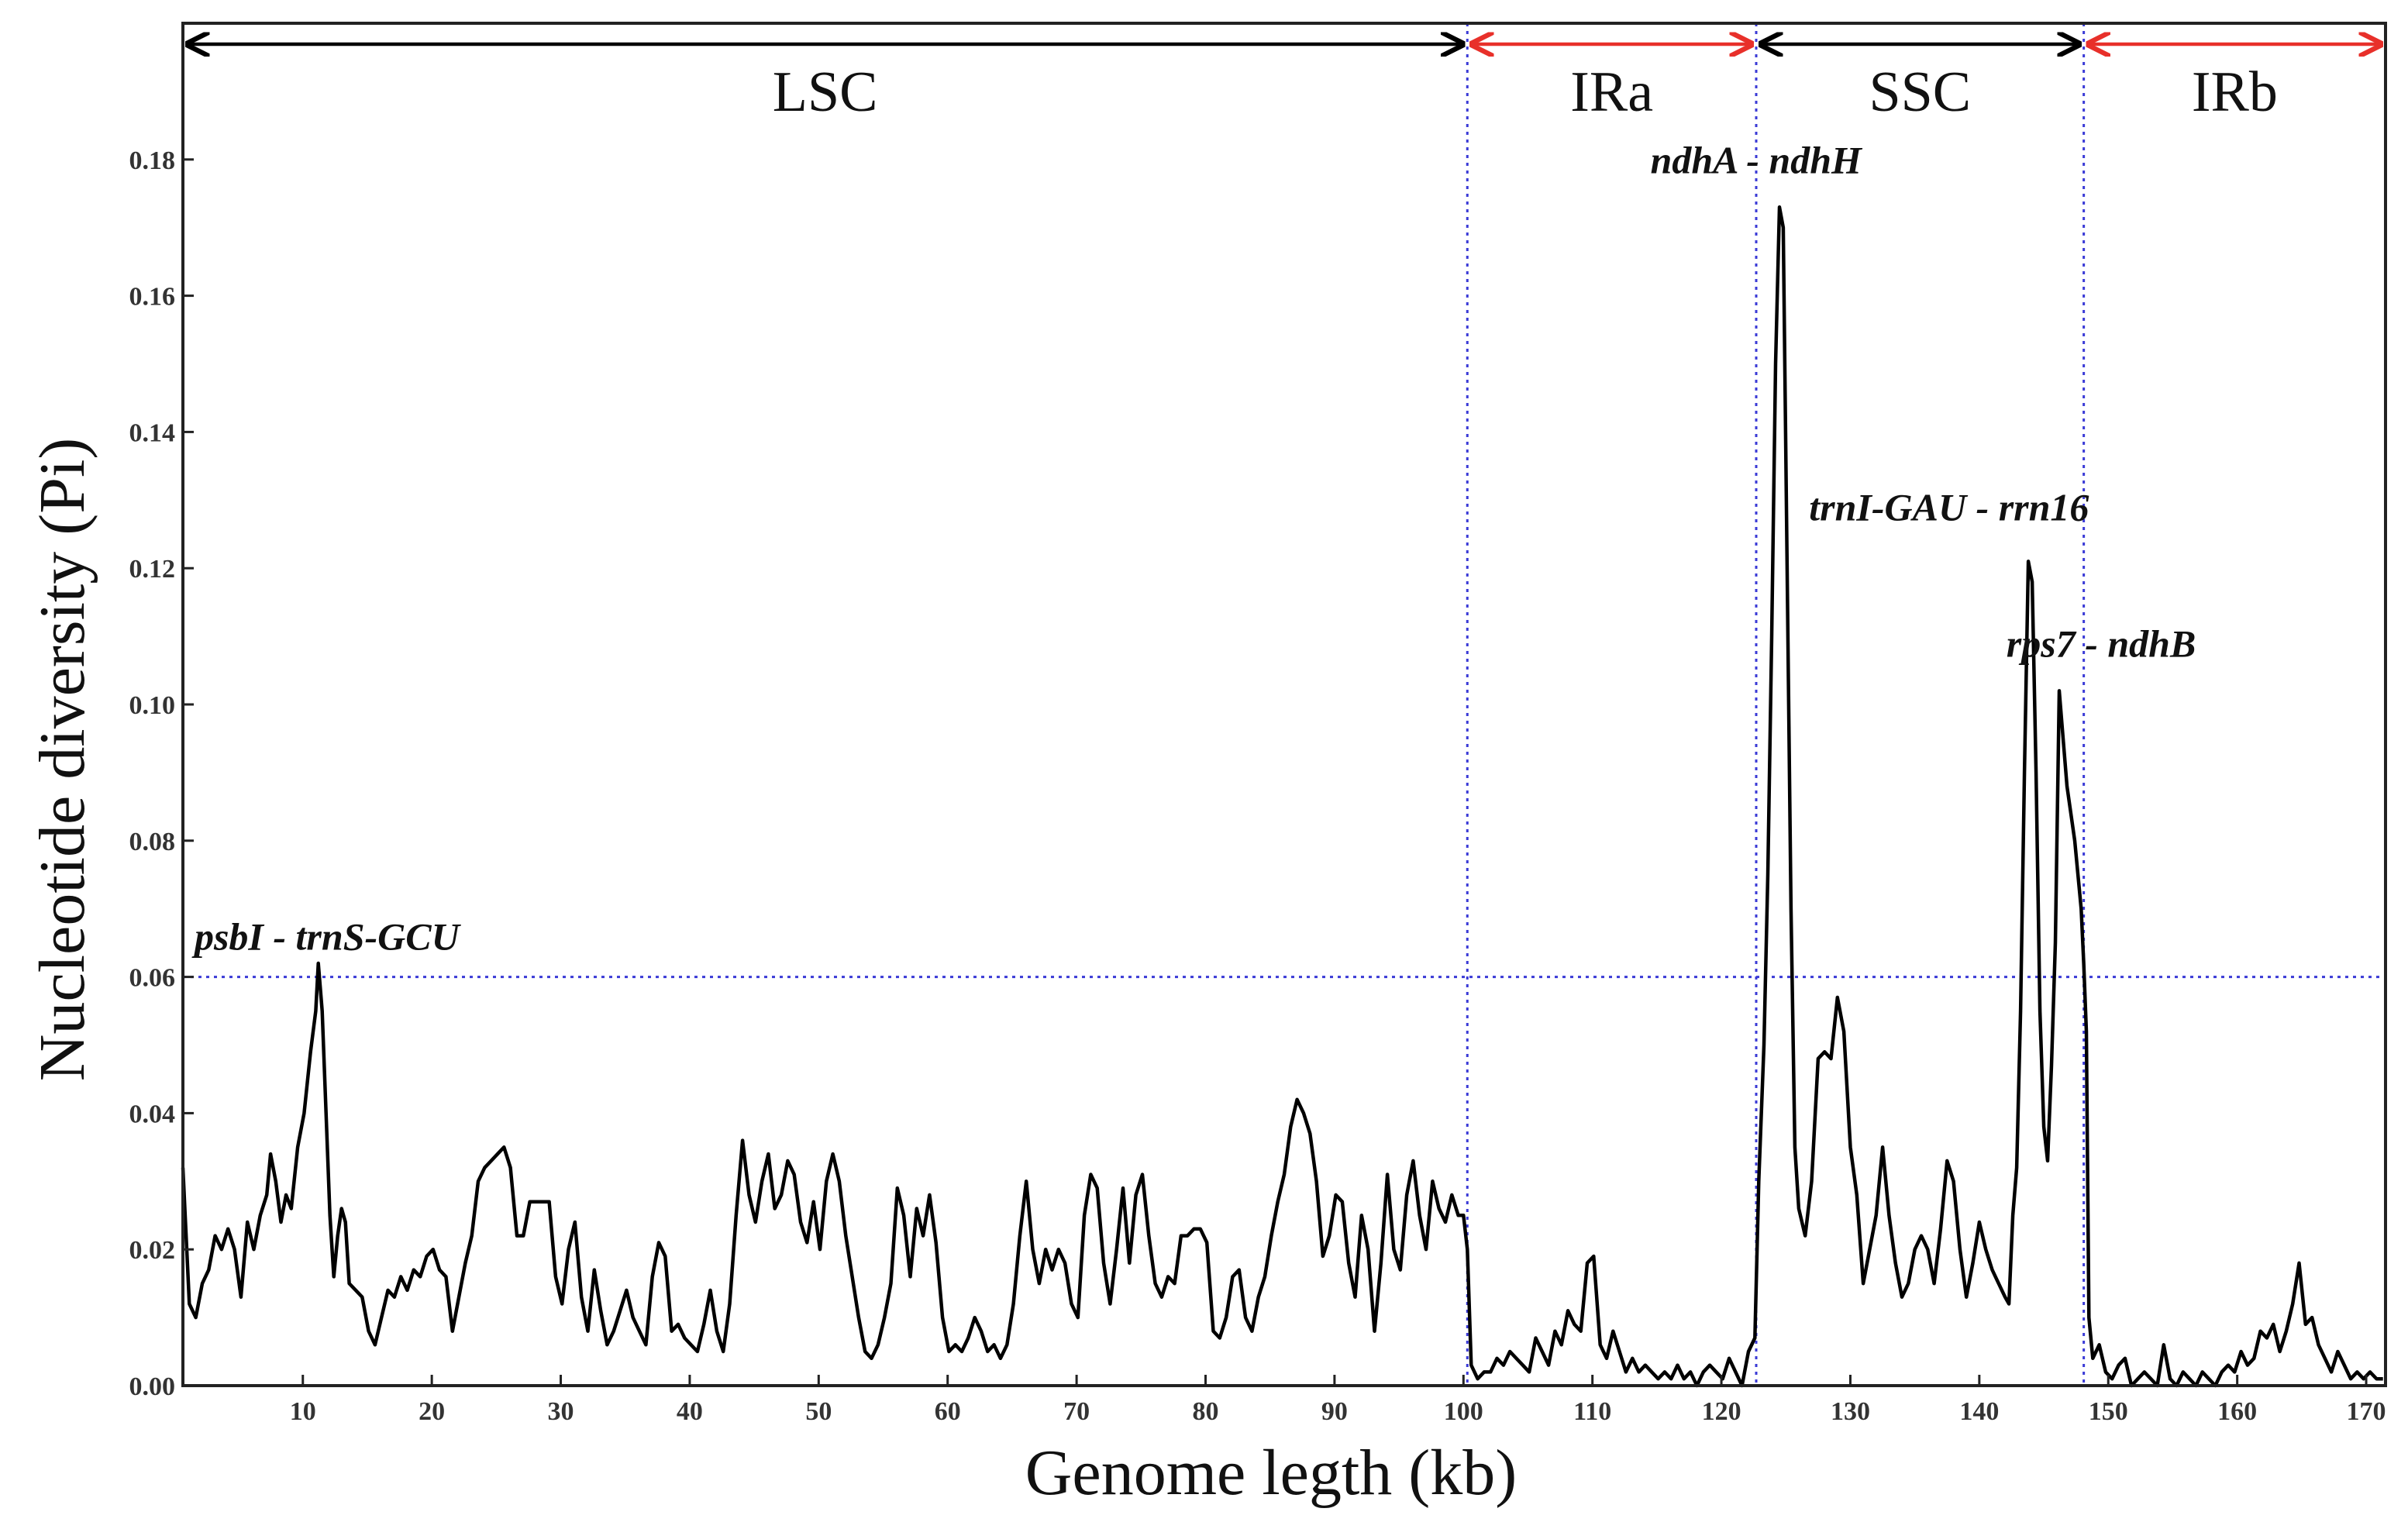  What do you see at coordinates (1920, 92) in the screenshot?
I see `region-label-ssc: SSC` at bounding box center [1920, 92].